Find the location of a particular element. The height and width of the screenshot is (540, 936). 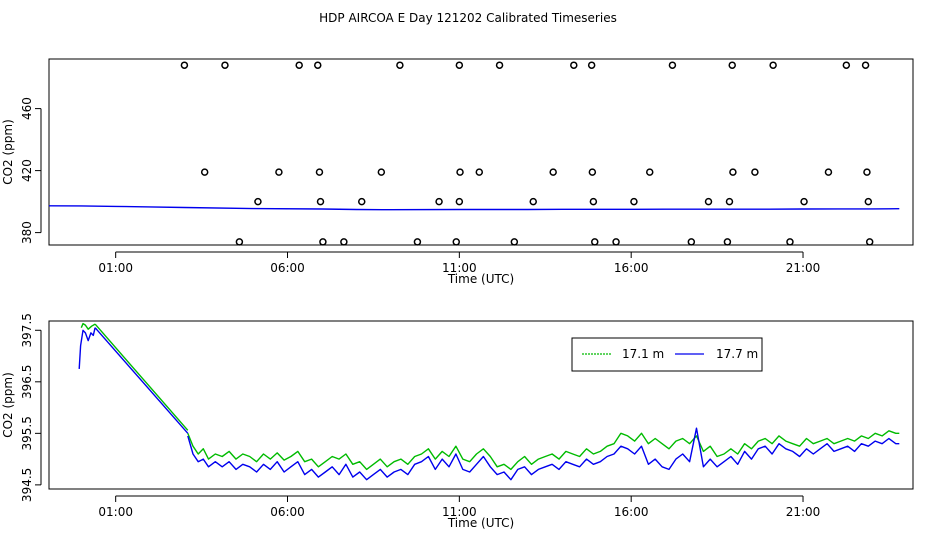

y-tick-label: 395.5 is located at coordinates (27, 433).